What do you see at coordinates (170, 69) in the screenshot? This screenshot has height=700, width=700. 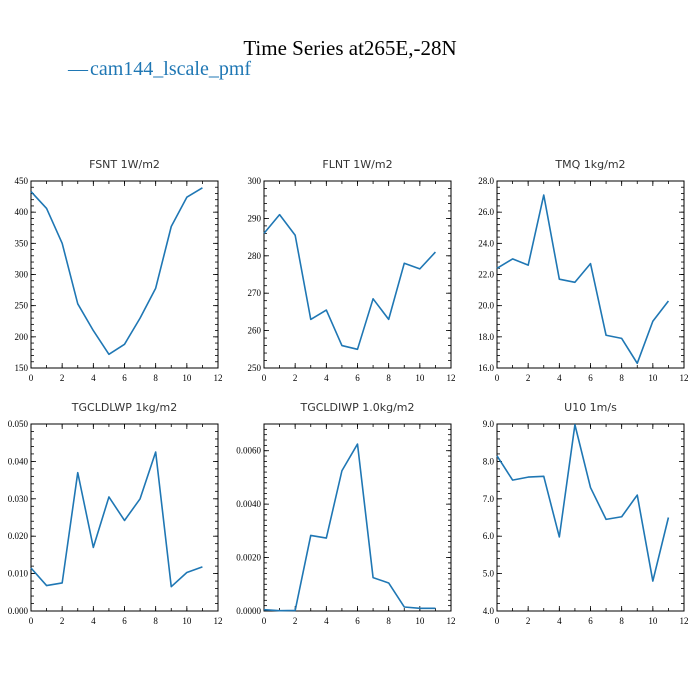 I see `legend-label: cam144_lscale_pmf` at bounding box center [170, 69].